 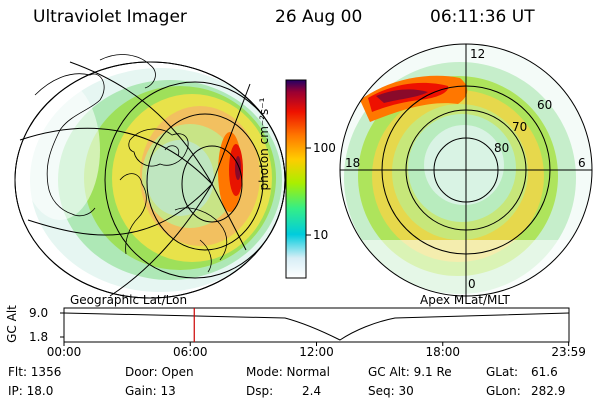 What do you see at coordinates (465, 300) in the screenshot?
I see `right-panel-caption: Apex MLat/MLT` at bounding box center [465, 300].